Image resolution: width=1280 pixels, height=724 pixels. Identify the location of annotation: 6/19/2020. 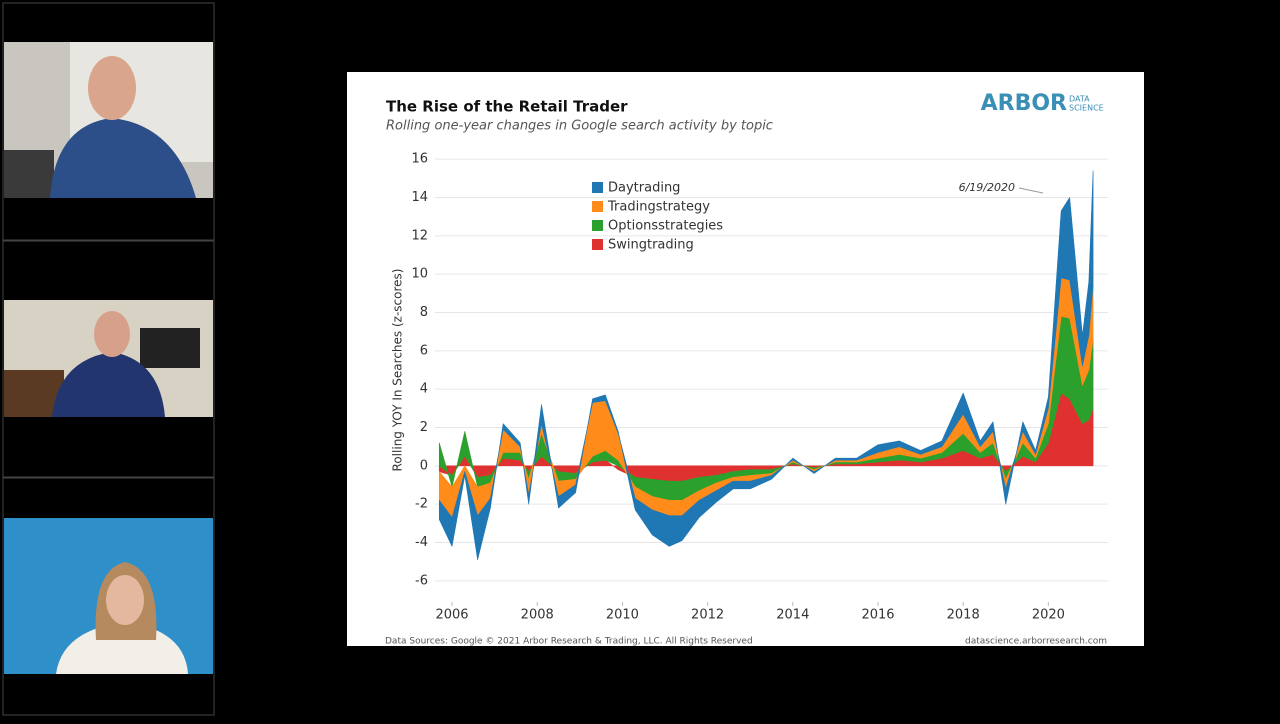
(987, 187).